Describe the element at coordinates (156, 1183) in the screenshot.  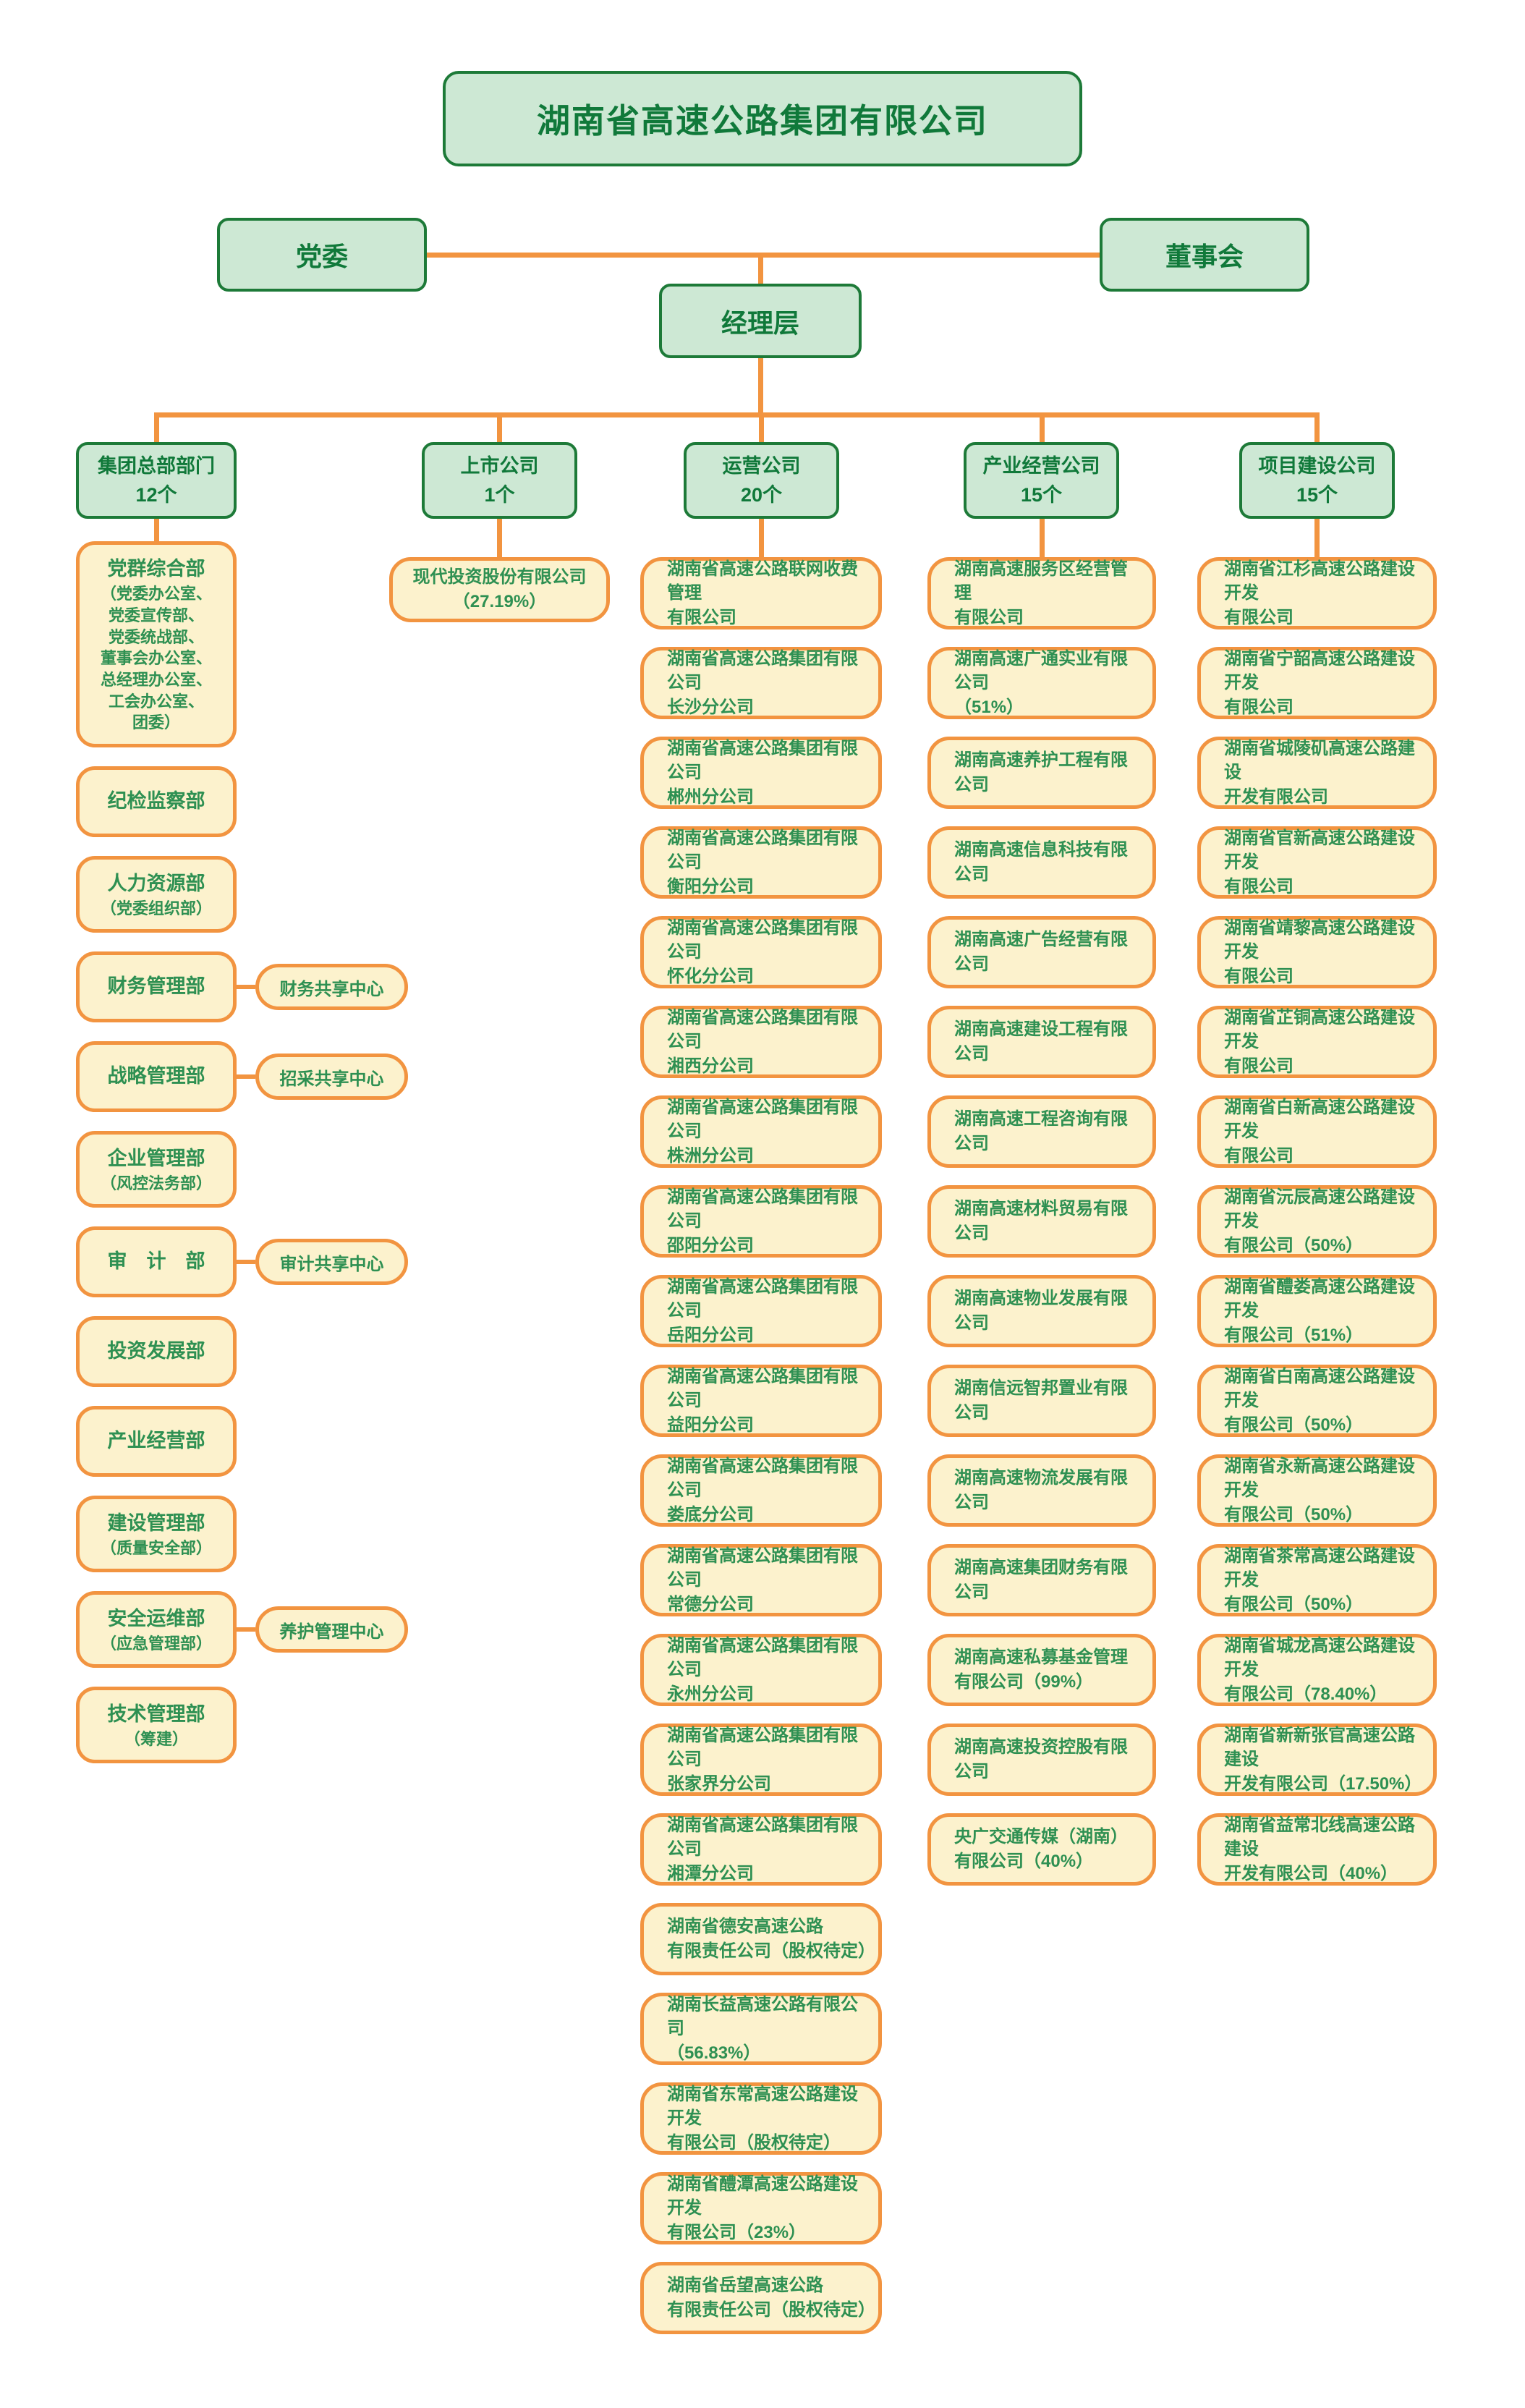
I see `dept-sub-label: （风控法务部）` at that location.